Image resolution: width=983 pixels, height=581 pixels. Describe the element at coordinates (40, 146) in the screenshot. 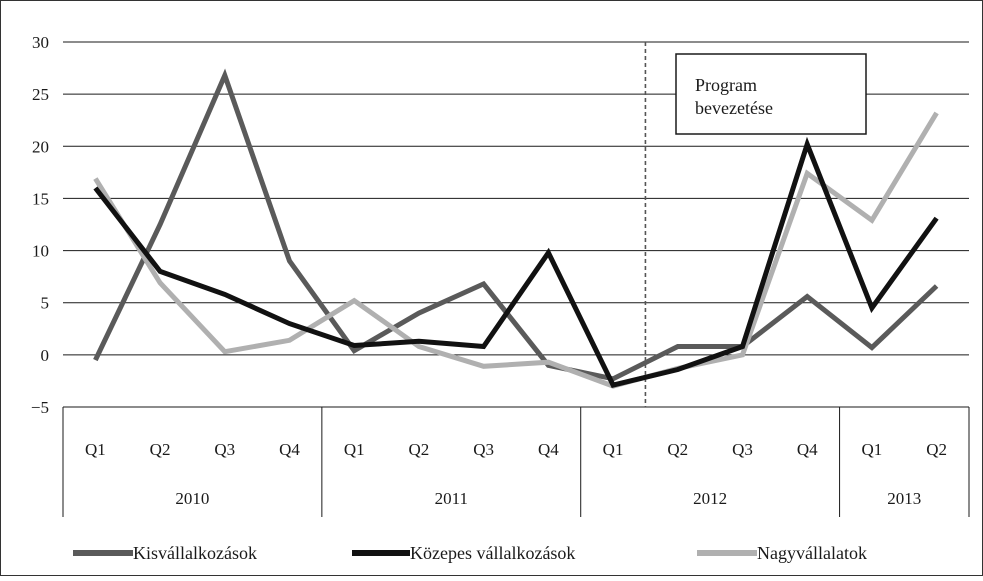

I see `y-tick-label: 20` at that location.